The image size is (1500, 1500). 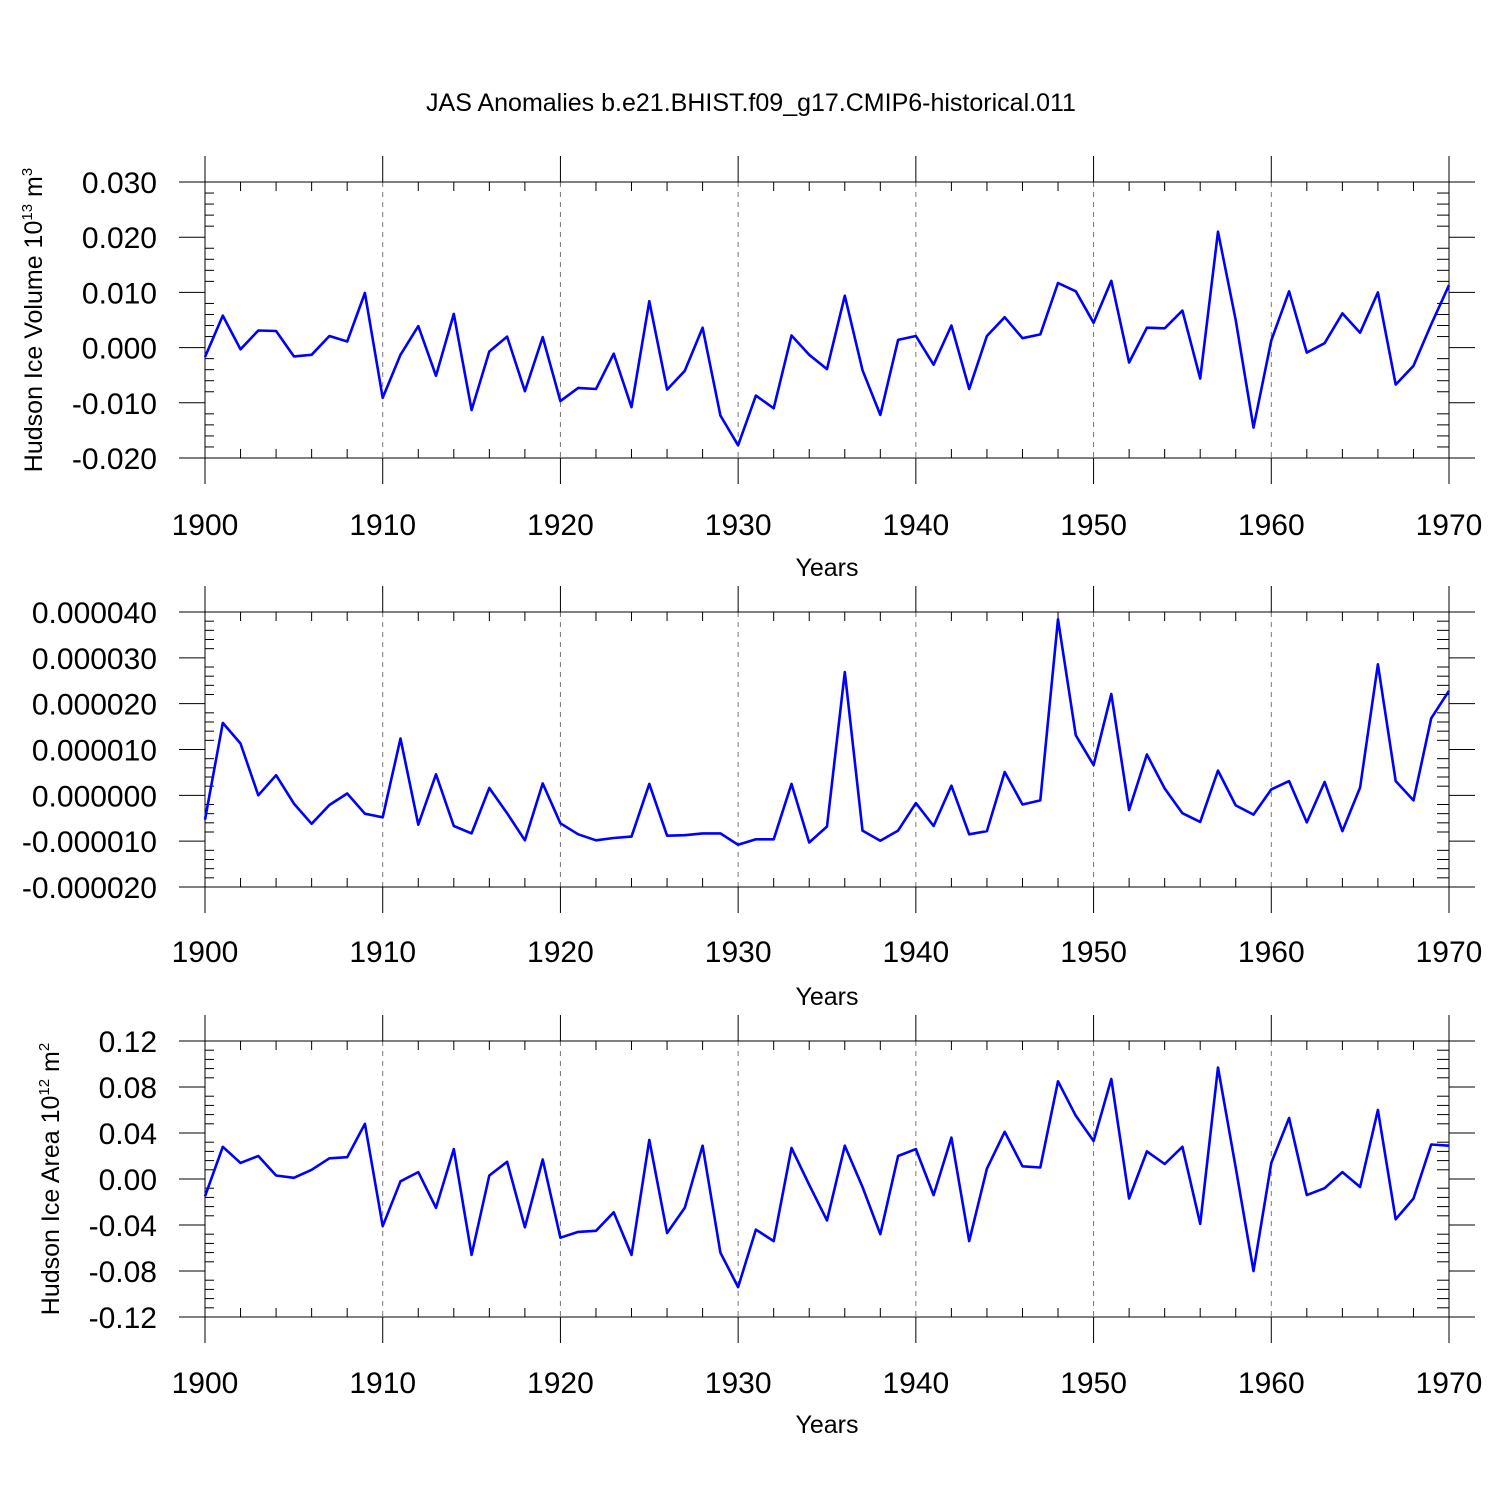 I want to click on series-line-middle, so click(x=827, y=732).